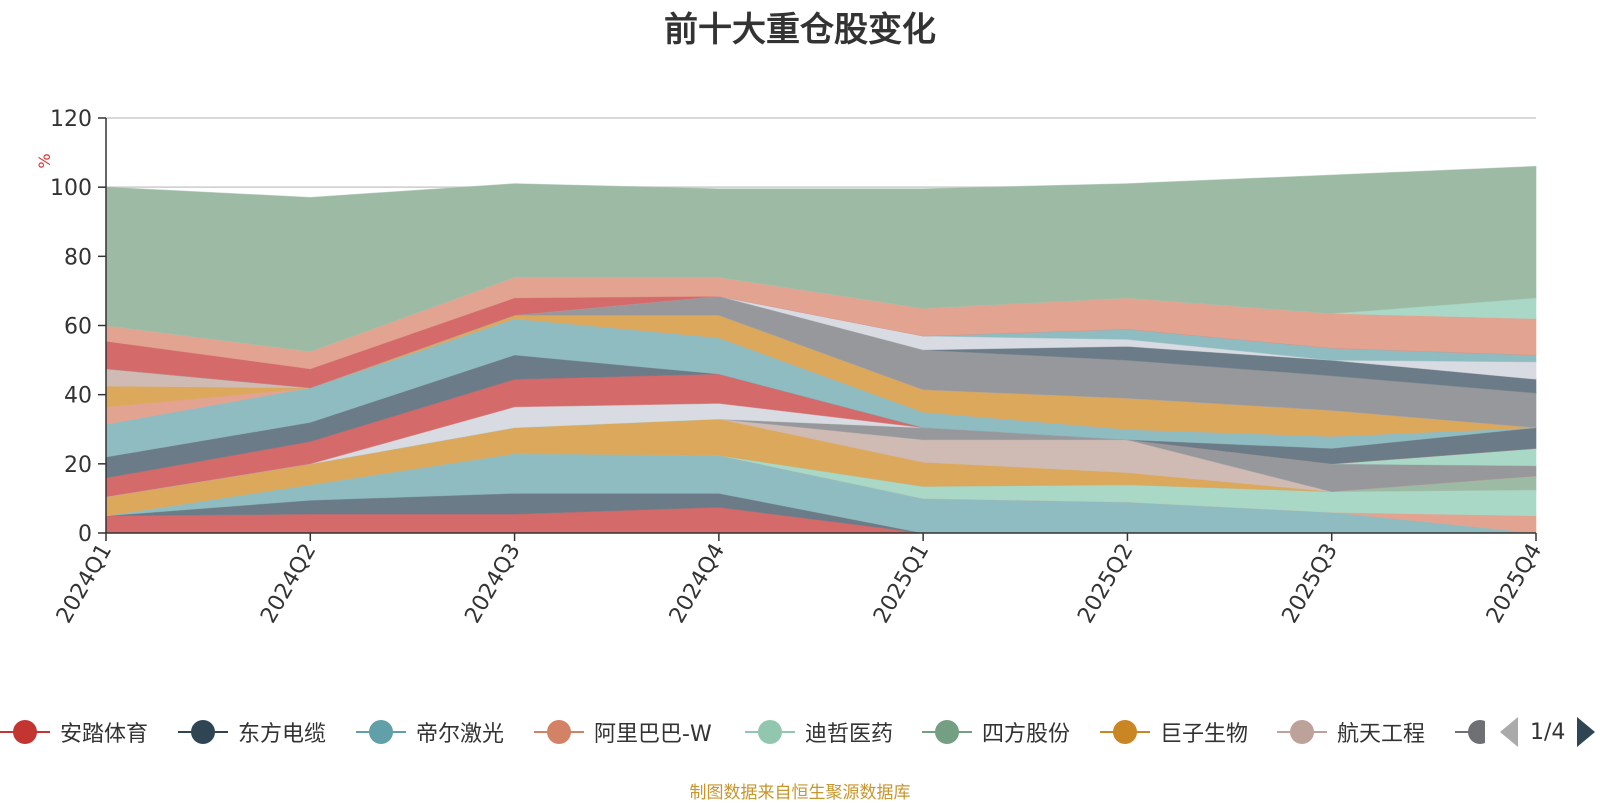 The height and width of the screenshot is (803, 1600). What do you see at coordinates (460, 734) in the screenshot?
I see `legend-label: 帝尔激光` at bounding box center [460, 734].